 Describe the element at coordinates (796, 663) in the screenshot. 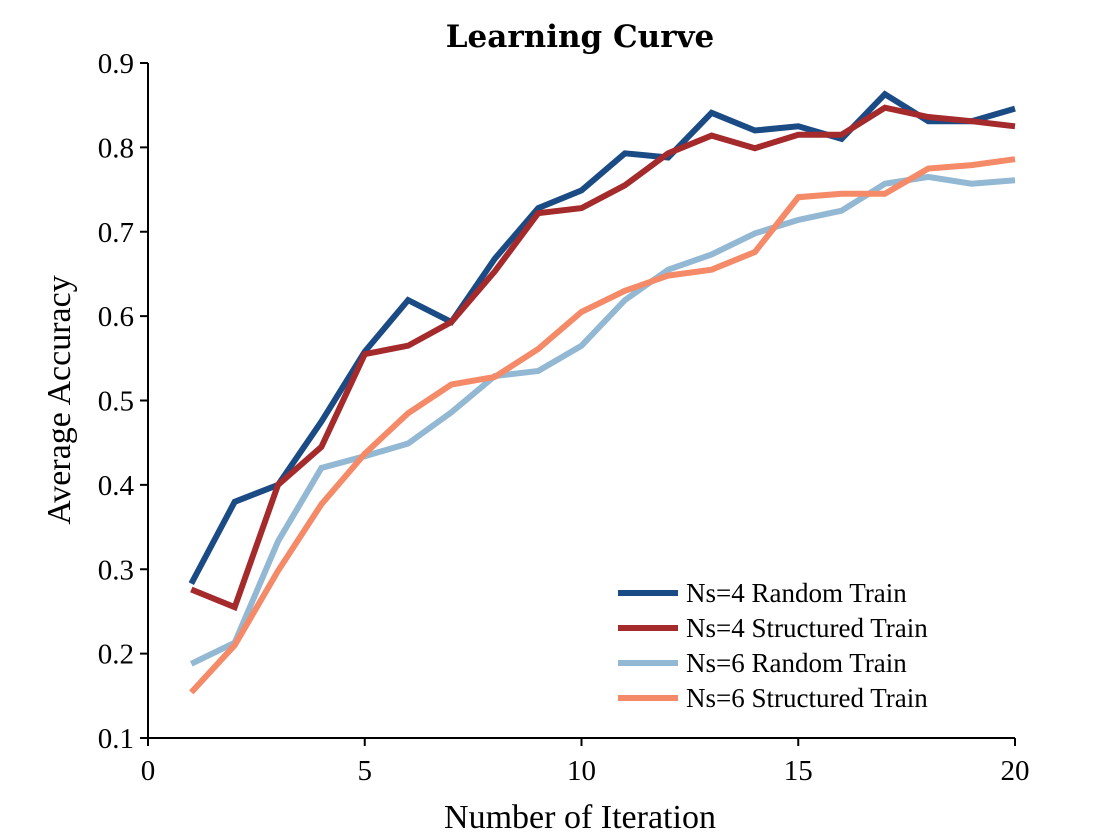

I see `legend-label: Ns=6 Random Train` at that location.